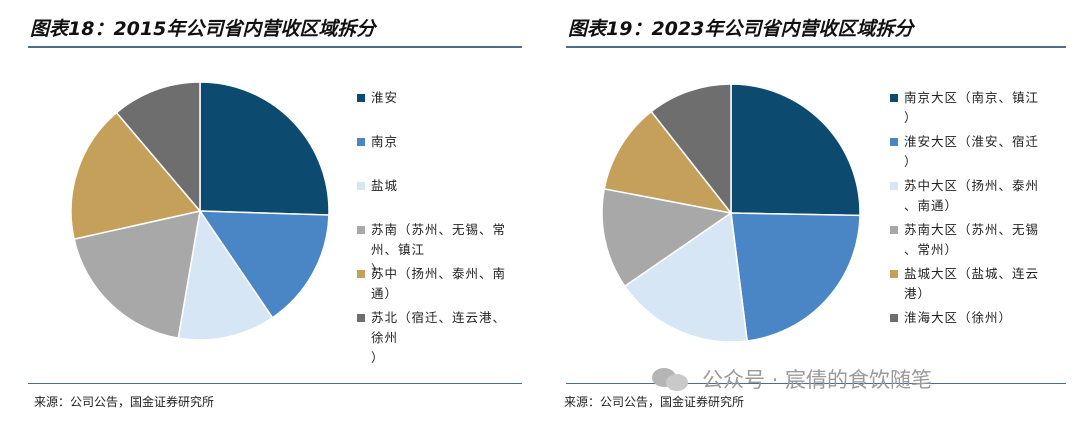  Describe the element at coordinates (817, 380) in the screenshot. I see `watermark-text: 公众号 · 宸倩的食饮随笔` at that location.